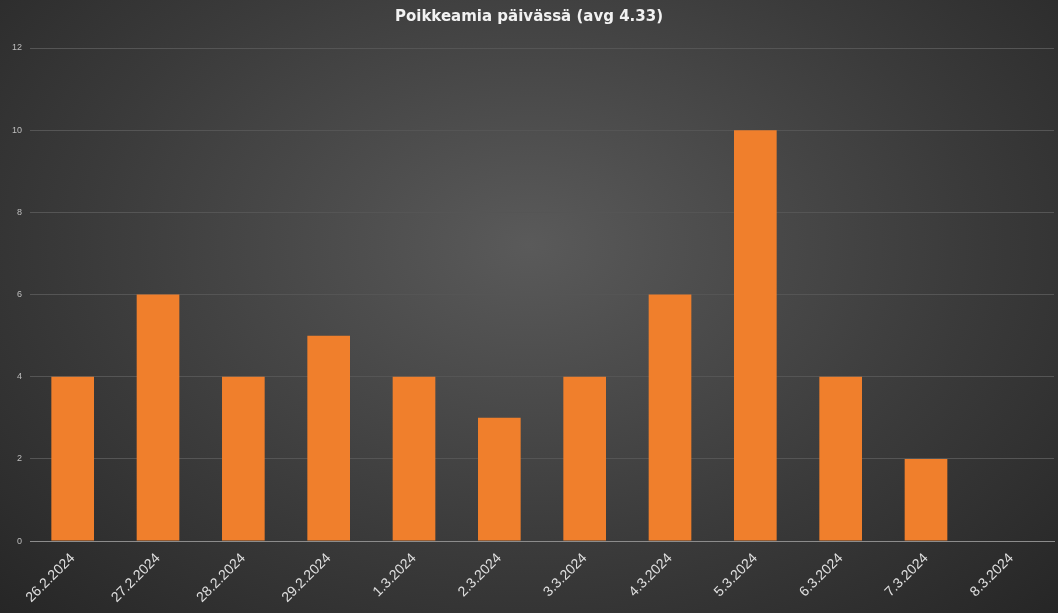 This screenshot has width=1058, height=613. What do you see at coordinates (20, 211) in the screenshot?
I see `y-tick-label: 8` at bounding box center [20, 211].